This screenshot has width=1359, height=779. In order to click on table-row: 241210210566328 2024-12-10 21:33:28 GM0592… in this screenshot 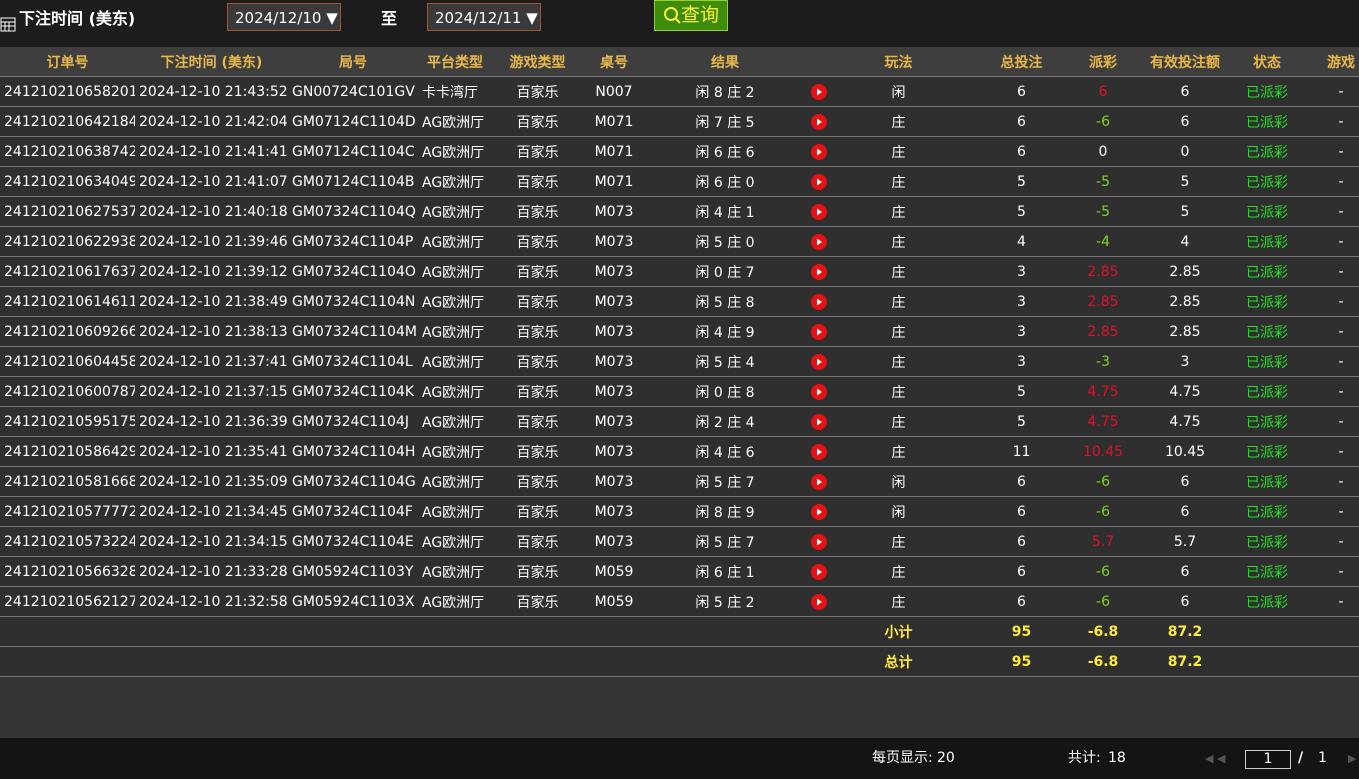, I will do `click(679, 571)`.